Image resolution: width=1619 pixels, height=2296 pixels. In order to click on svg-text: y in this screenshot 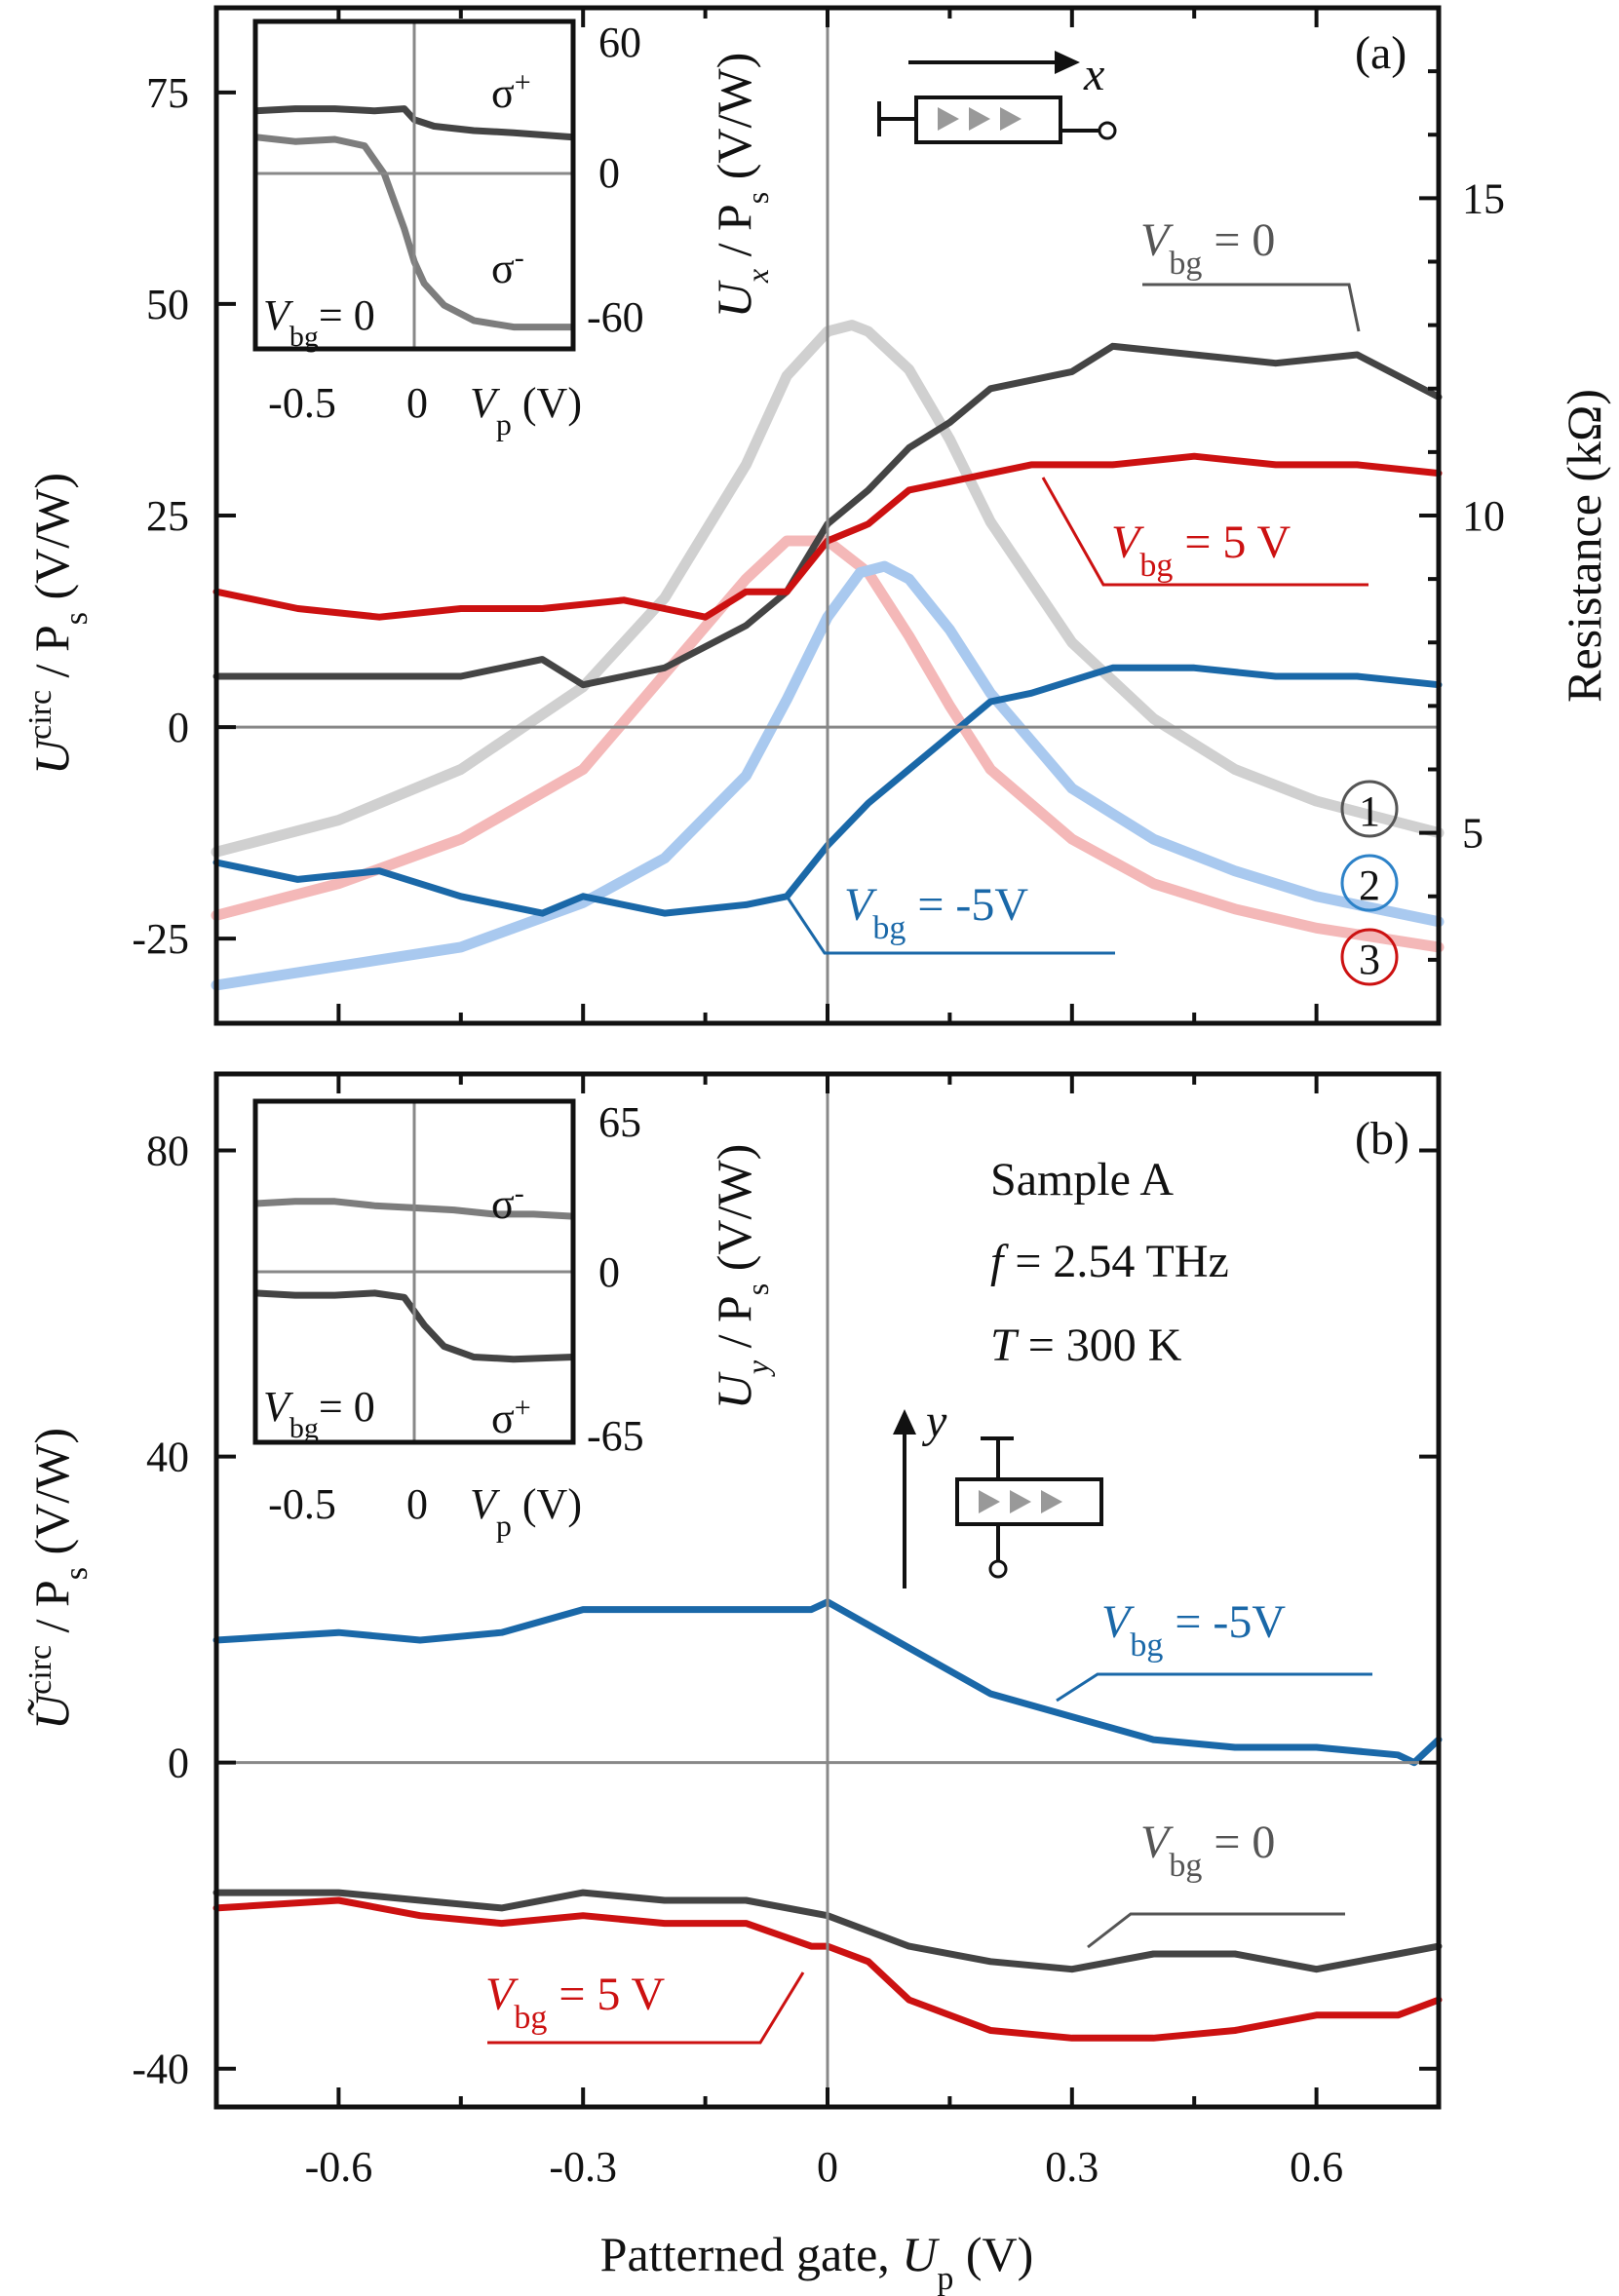, I will do `click(934, 1421)`.